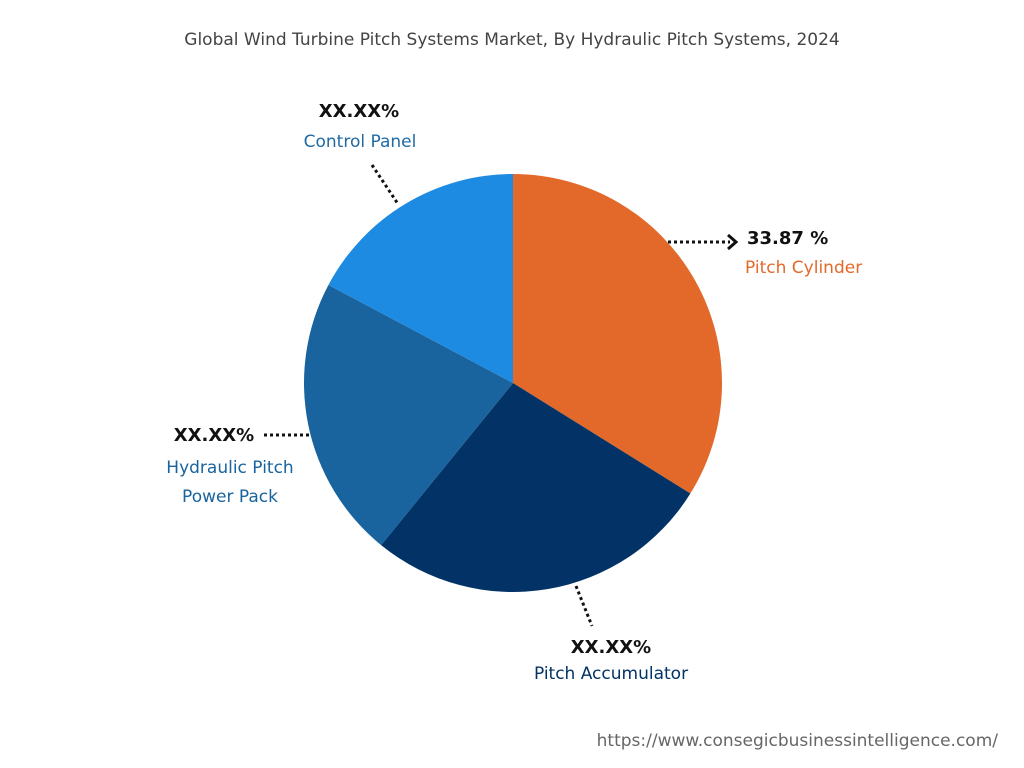 The height and width of the screenshot is (768, 1024). Describe the element at coordinates (230, 482) in the screenshot. I see `category-label: Hydraulic Pitch Power Pack` at that location.